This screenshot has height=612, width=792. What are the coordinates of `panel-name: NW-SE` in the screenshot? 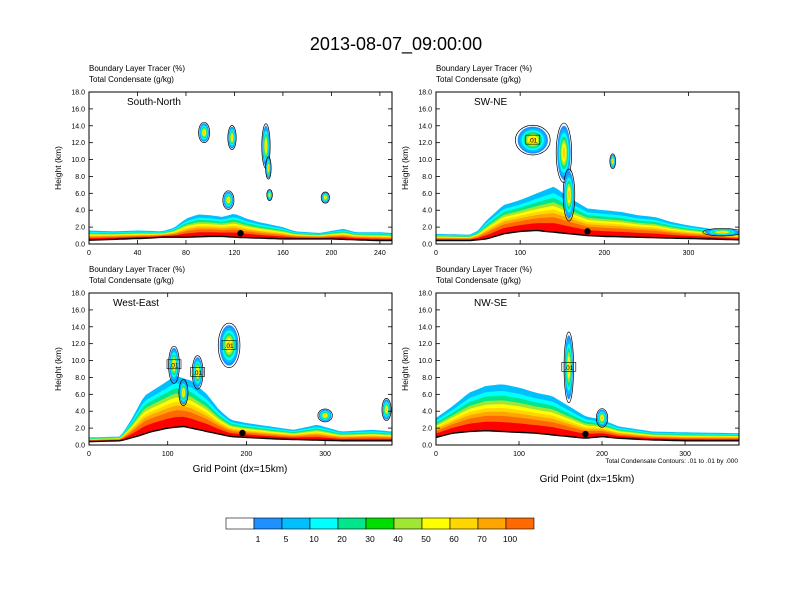 It's located at (490, 303).